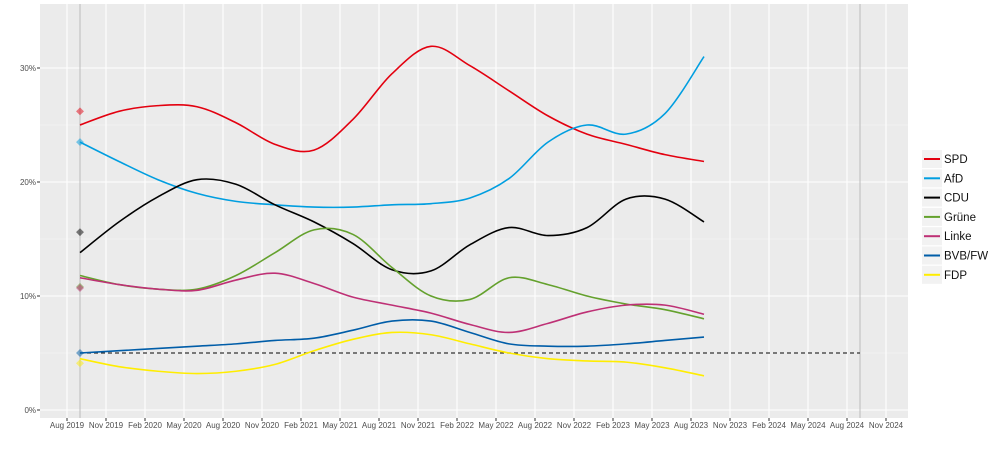  What do you see at coordinates (886, 425) in the screenshot?
I see `x-tick-label: Nov 2024` at bounding box center [886, 425].